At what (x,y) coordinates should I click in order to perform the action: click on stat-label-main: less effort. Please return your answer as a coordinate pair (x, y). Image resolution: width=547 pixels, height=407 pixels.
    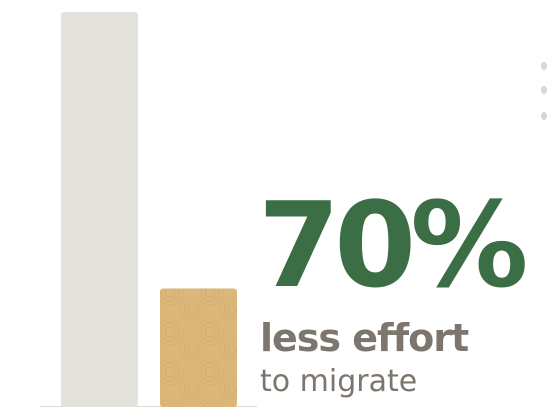
    Looking at the image, I should click on (364, 338).